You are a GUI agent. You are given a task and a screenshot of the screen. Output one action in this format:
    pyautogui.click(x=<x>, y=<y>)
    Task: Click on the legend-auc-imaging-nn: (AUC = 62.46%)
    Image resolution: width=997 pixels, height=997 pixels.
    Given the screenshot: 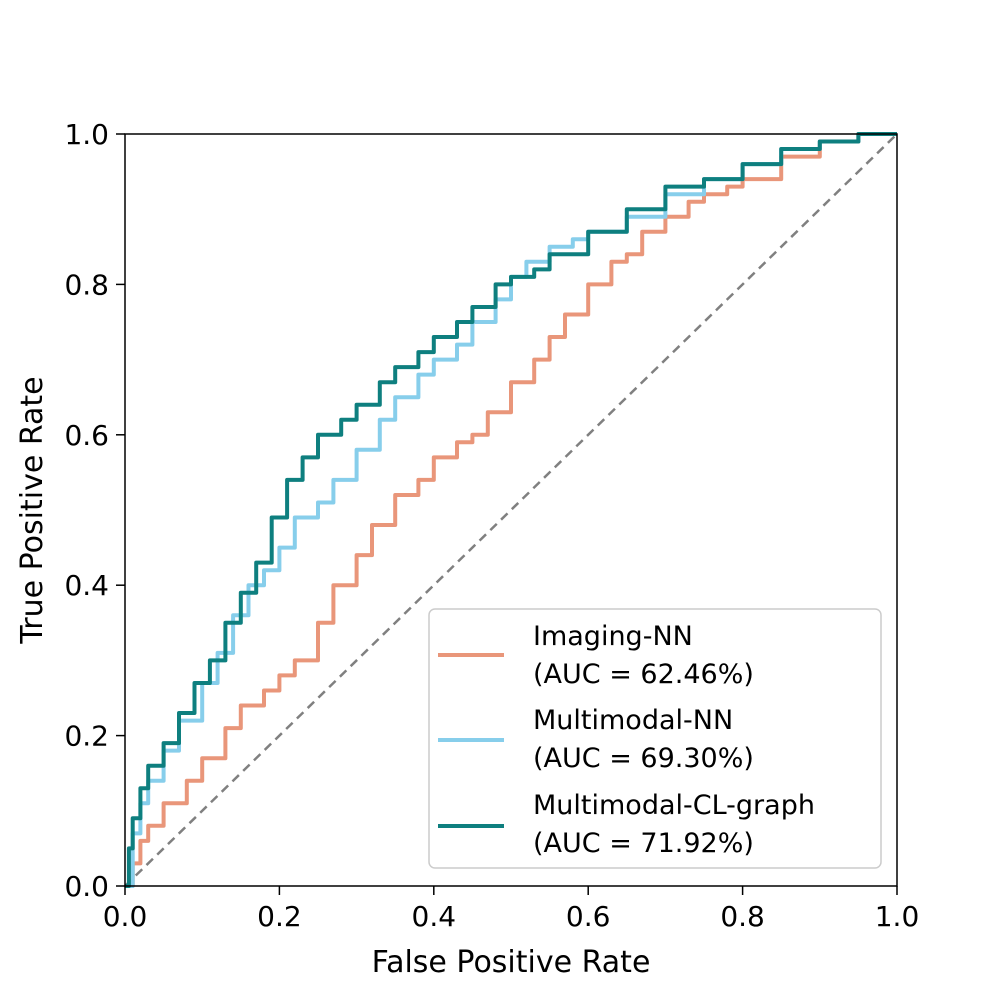 What is the action you would take?
    pyautogui.click(x=643, y=674)
    